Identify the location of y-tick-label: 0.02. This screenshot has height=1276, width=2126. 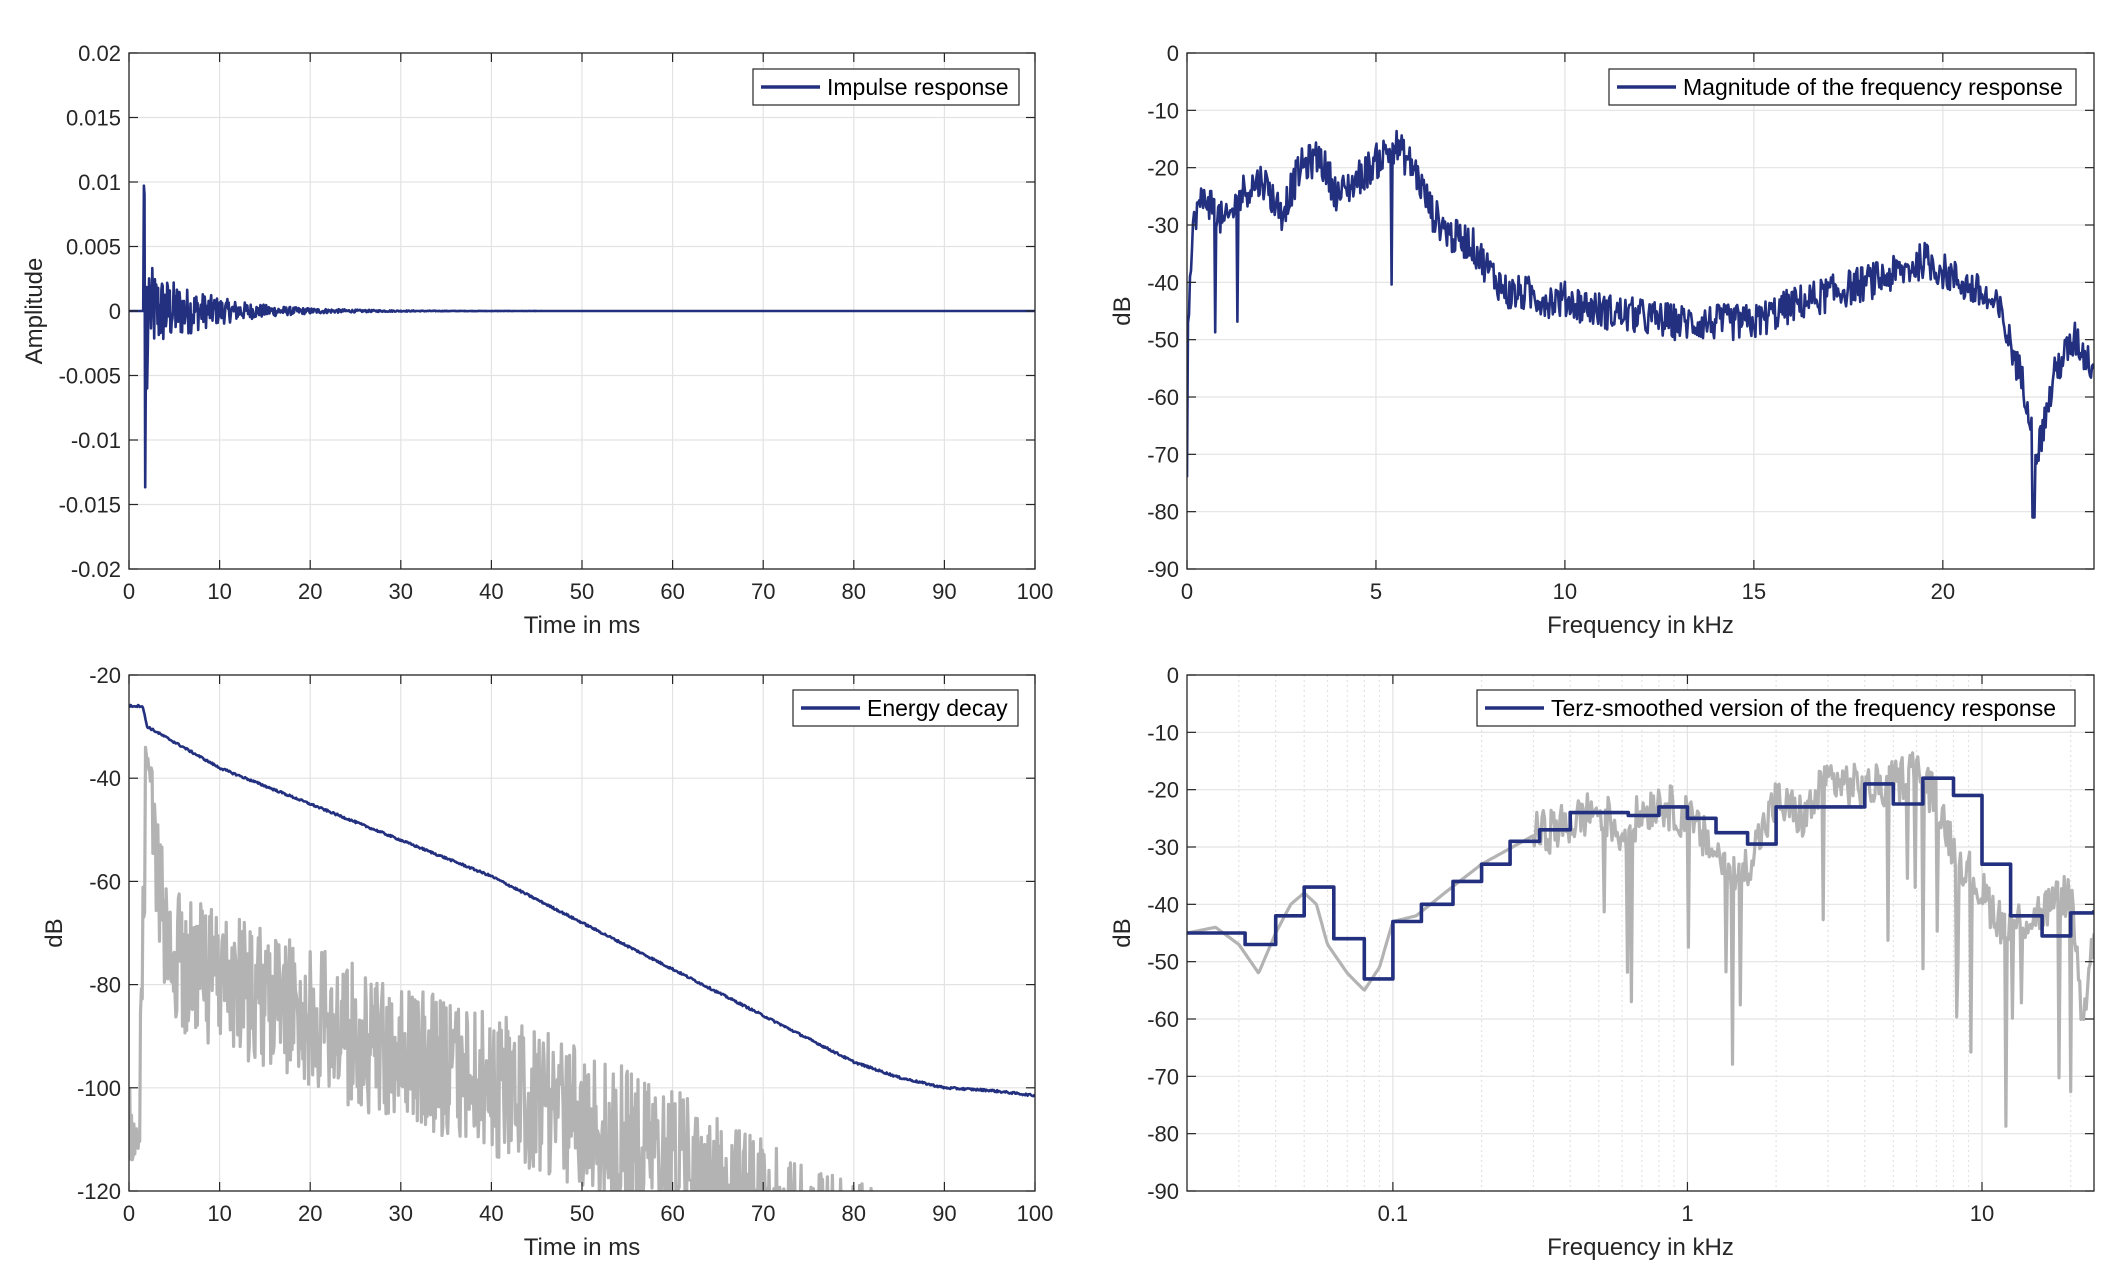
(99, 53).